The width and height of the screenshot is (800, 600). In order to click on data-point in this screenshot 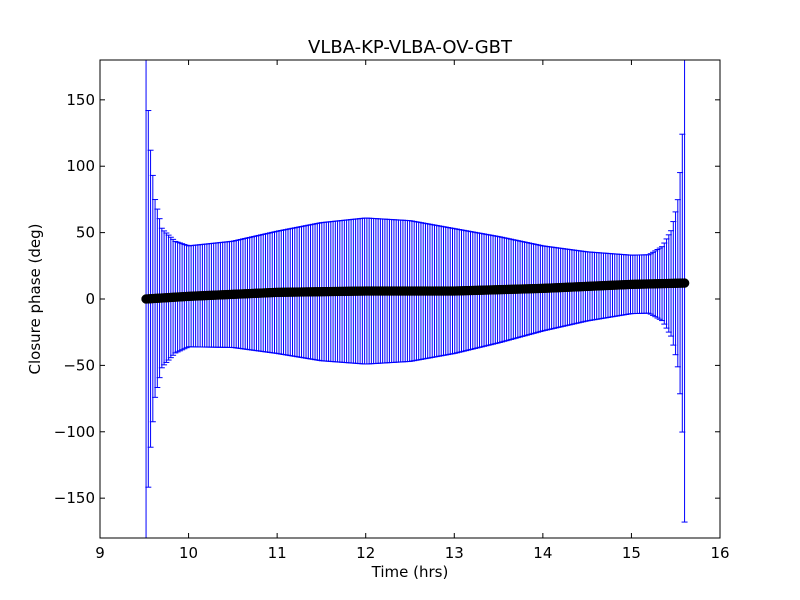, I will do `click(684, 283)`.